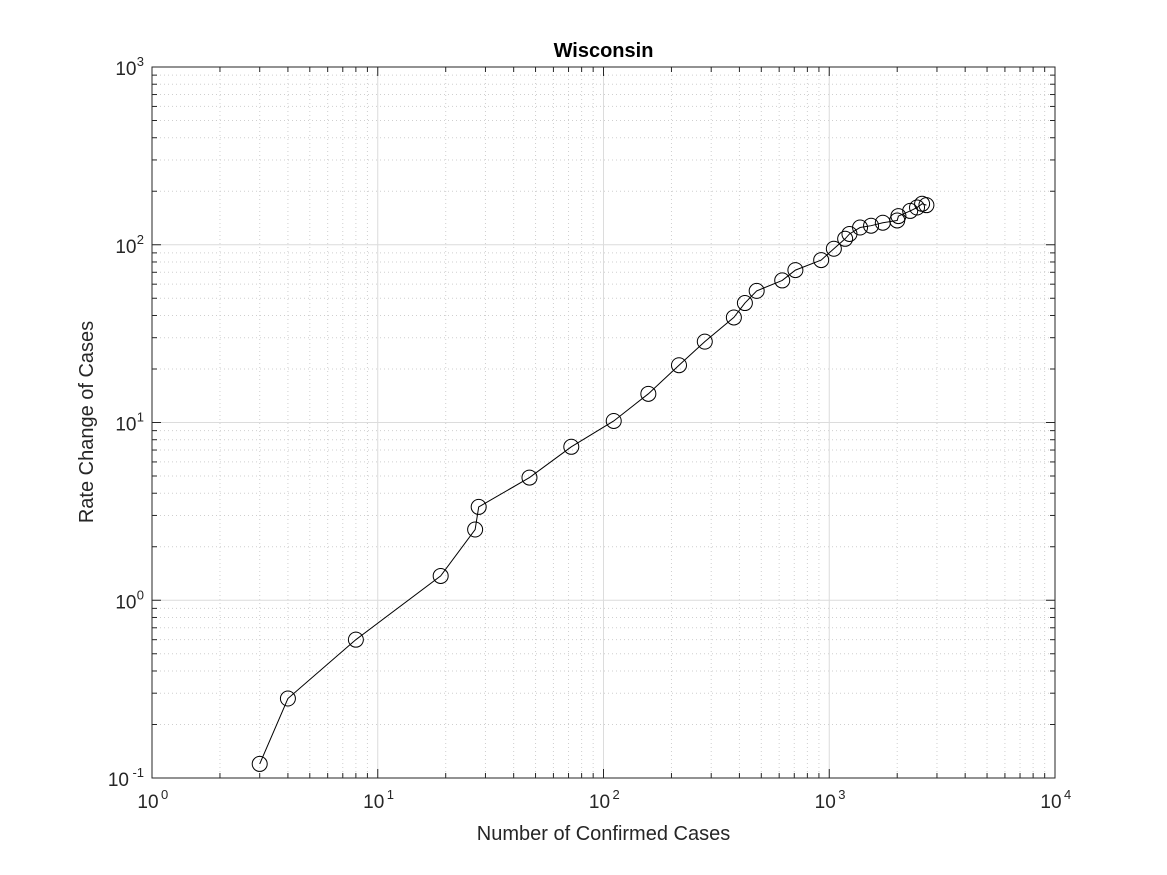  Describe the element at coordinates (164, 794) in the screenshot. I see `x-tick-label-exponent: 0` at that location.